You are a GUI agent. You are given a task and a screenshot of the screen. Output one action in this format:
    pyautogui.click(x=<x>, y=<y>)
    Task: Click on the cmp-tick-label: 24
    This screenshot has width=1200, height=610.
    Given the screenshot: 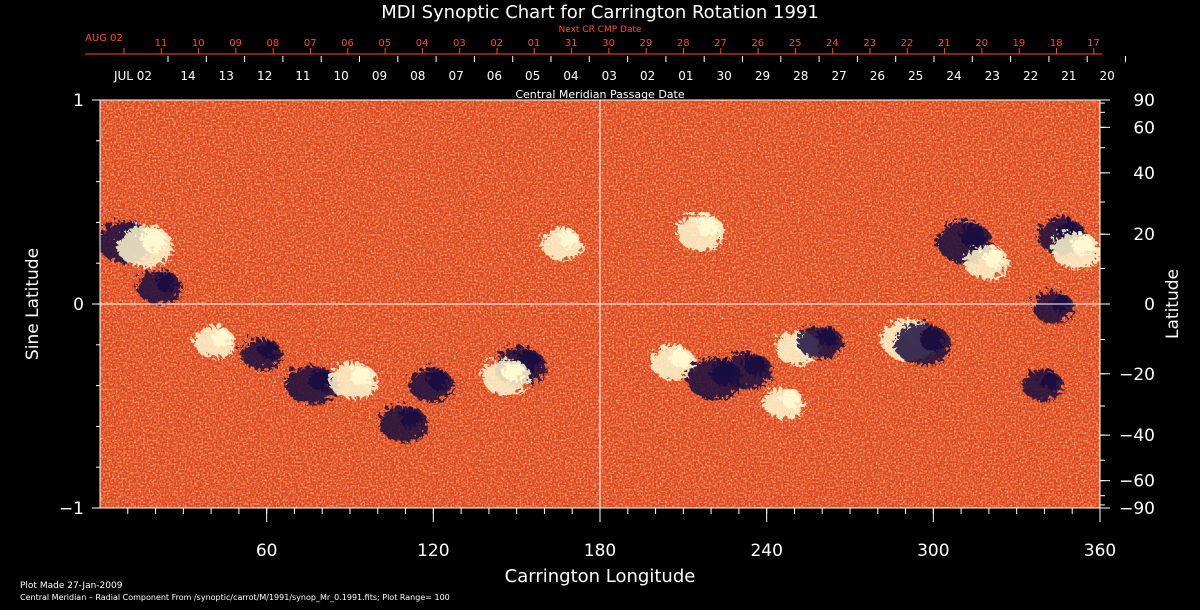 What is the action you would take?
    pyautogui.click(x=953, y=76)
    